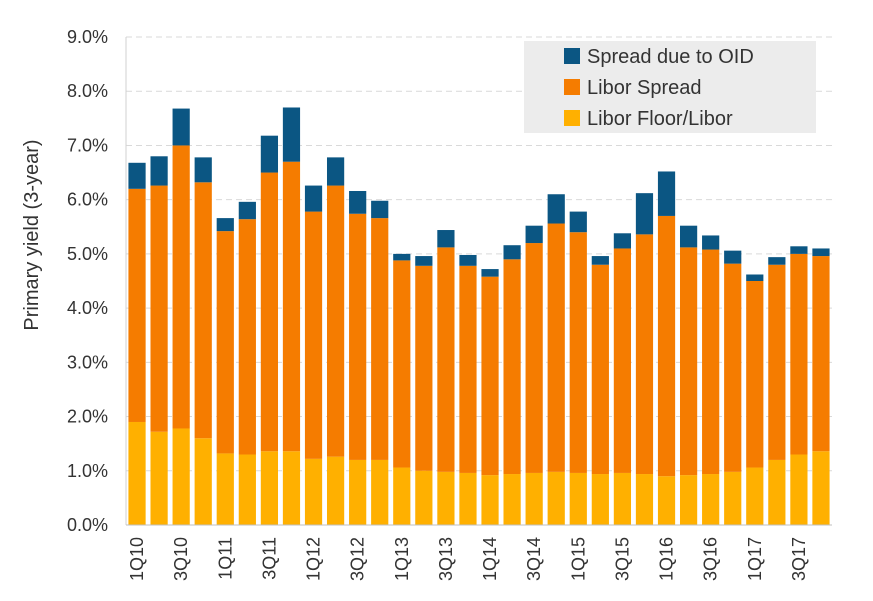  What do you see at coordinates (402, 559) in the screenshot?
I see `x-tick-label: 1Q13` at bounding box center [402, 559].